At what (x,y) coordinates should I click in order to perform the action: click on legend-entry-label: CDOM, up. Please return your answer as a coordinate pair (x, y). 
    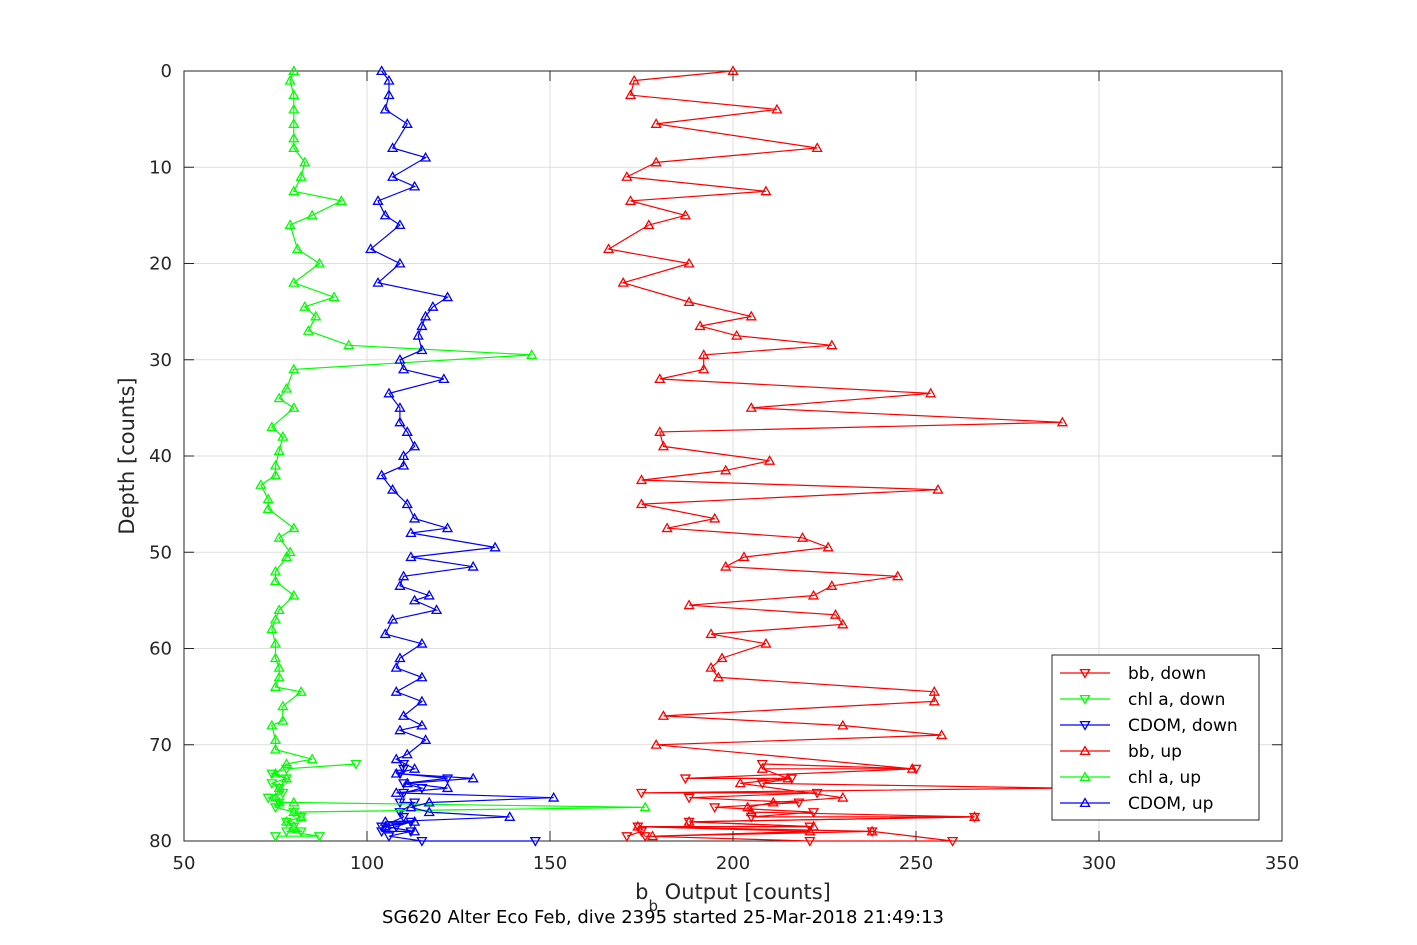
    Looking at the image, I should click on (1170, 804).